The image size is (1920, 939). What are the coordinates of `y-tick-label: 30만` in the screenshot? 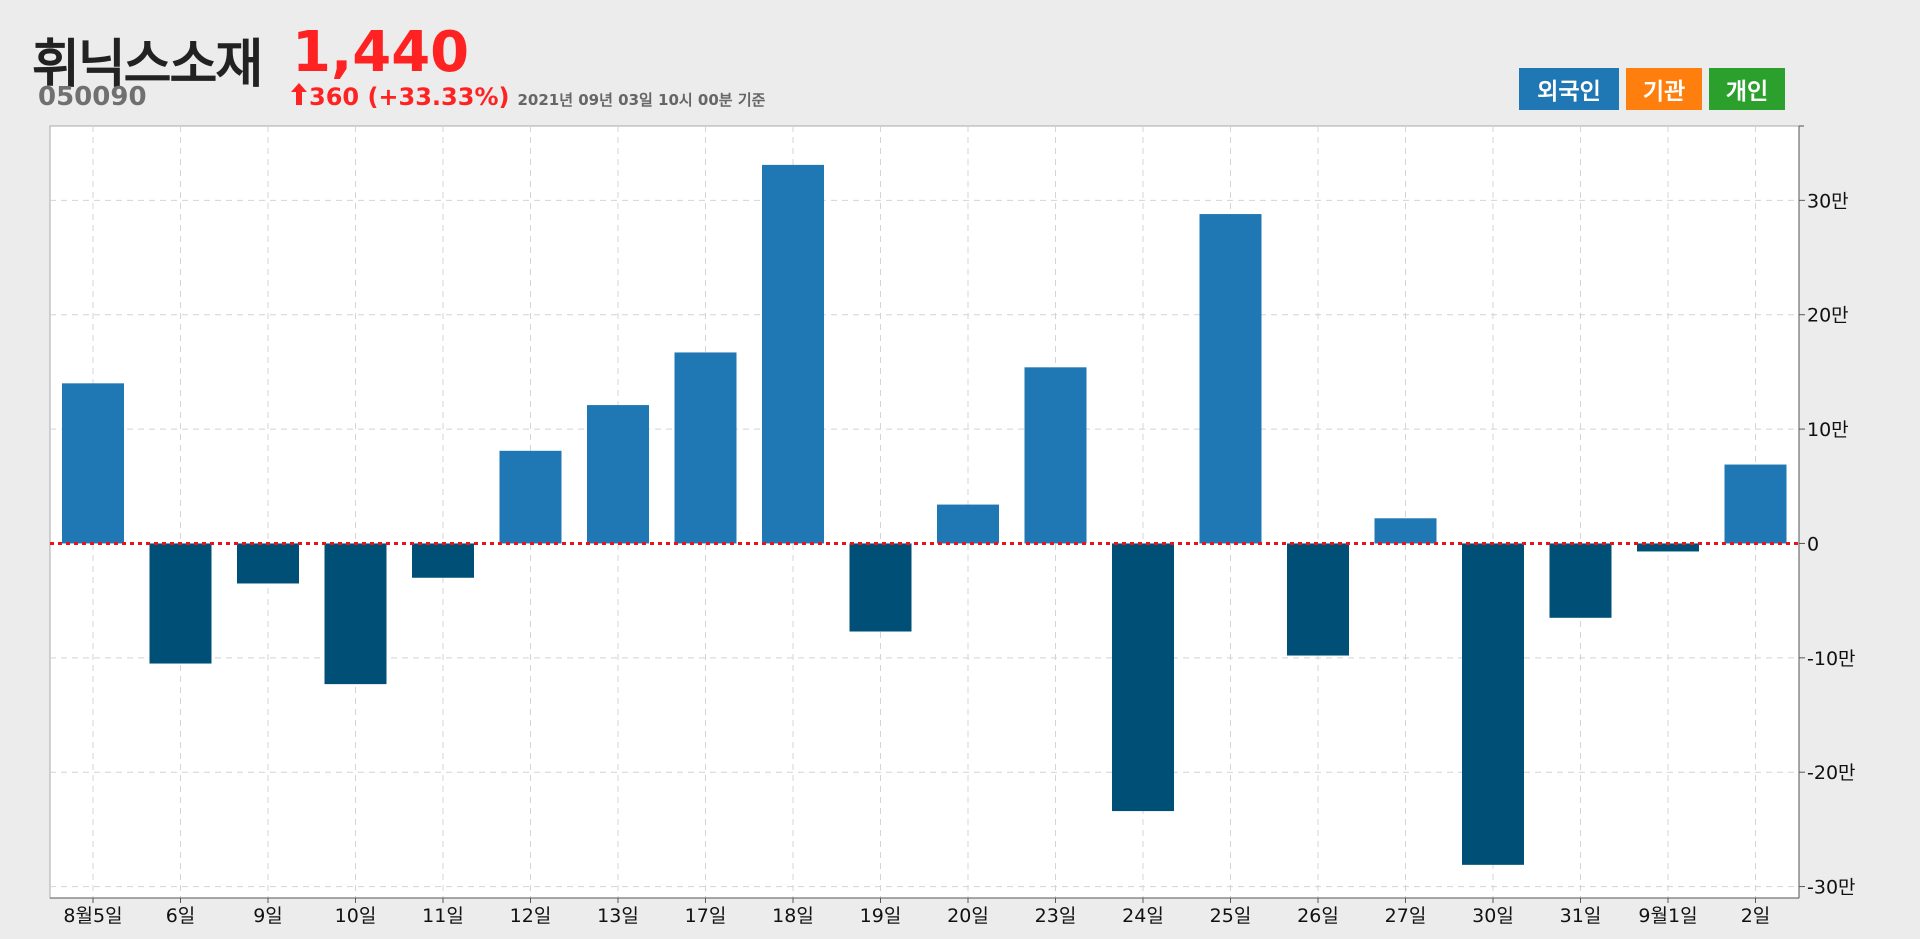 It's located at (1828, 201).